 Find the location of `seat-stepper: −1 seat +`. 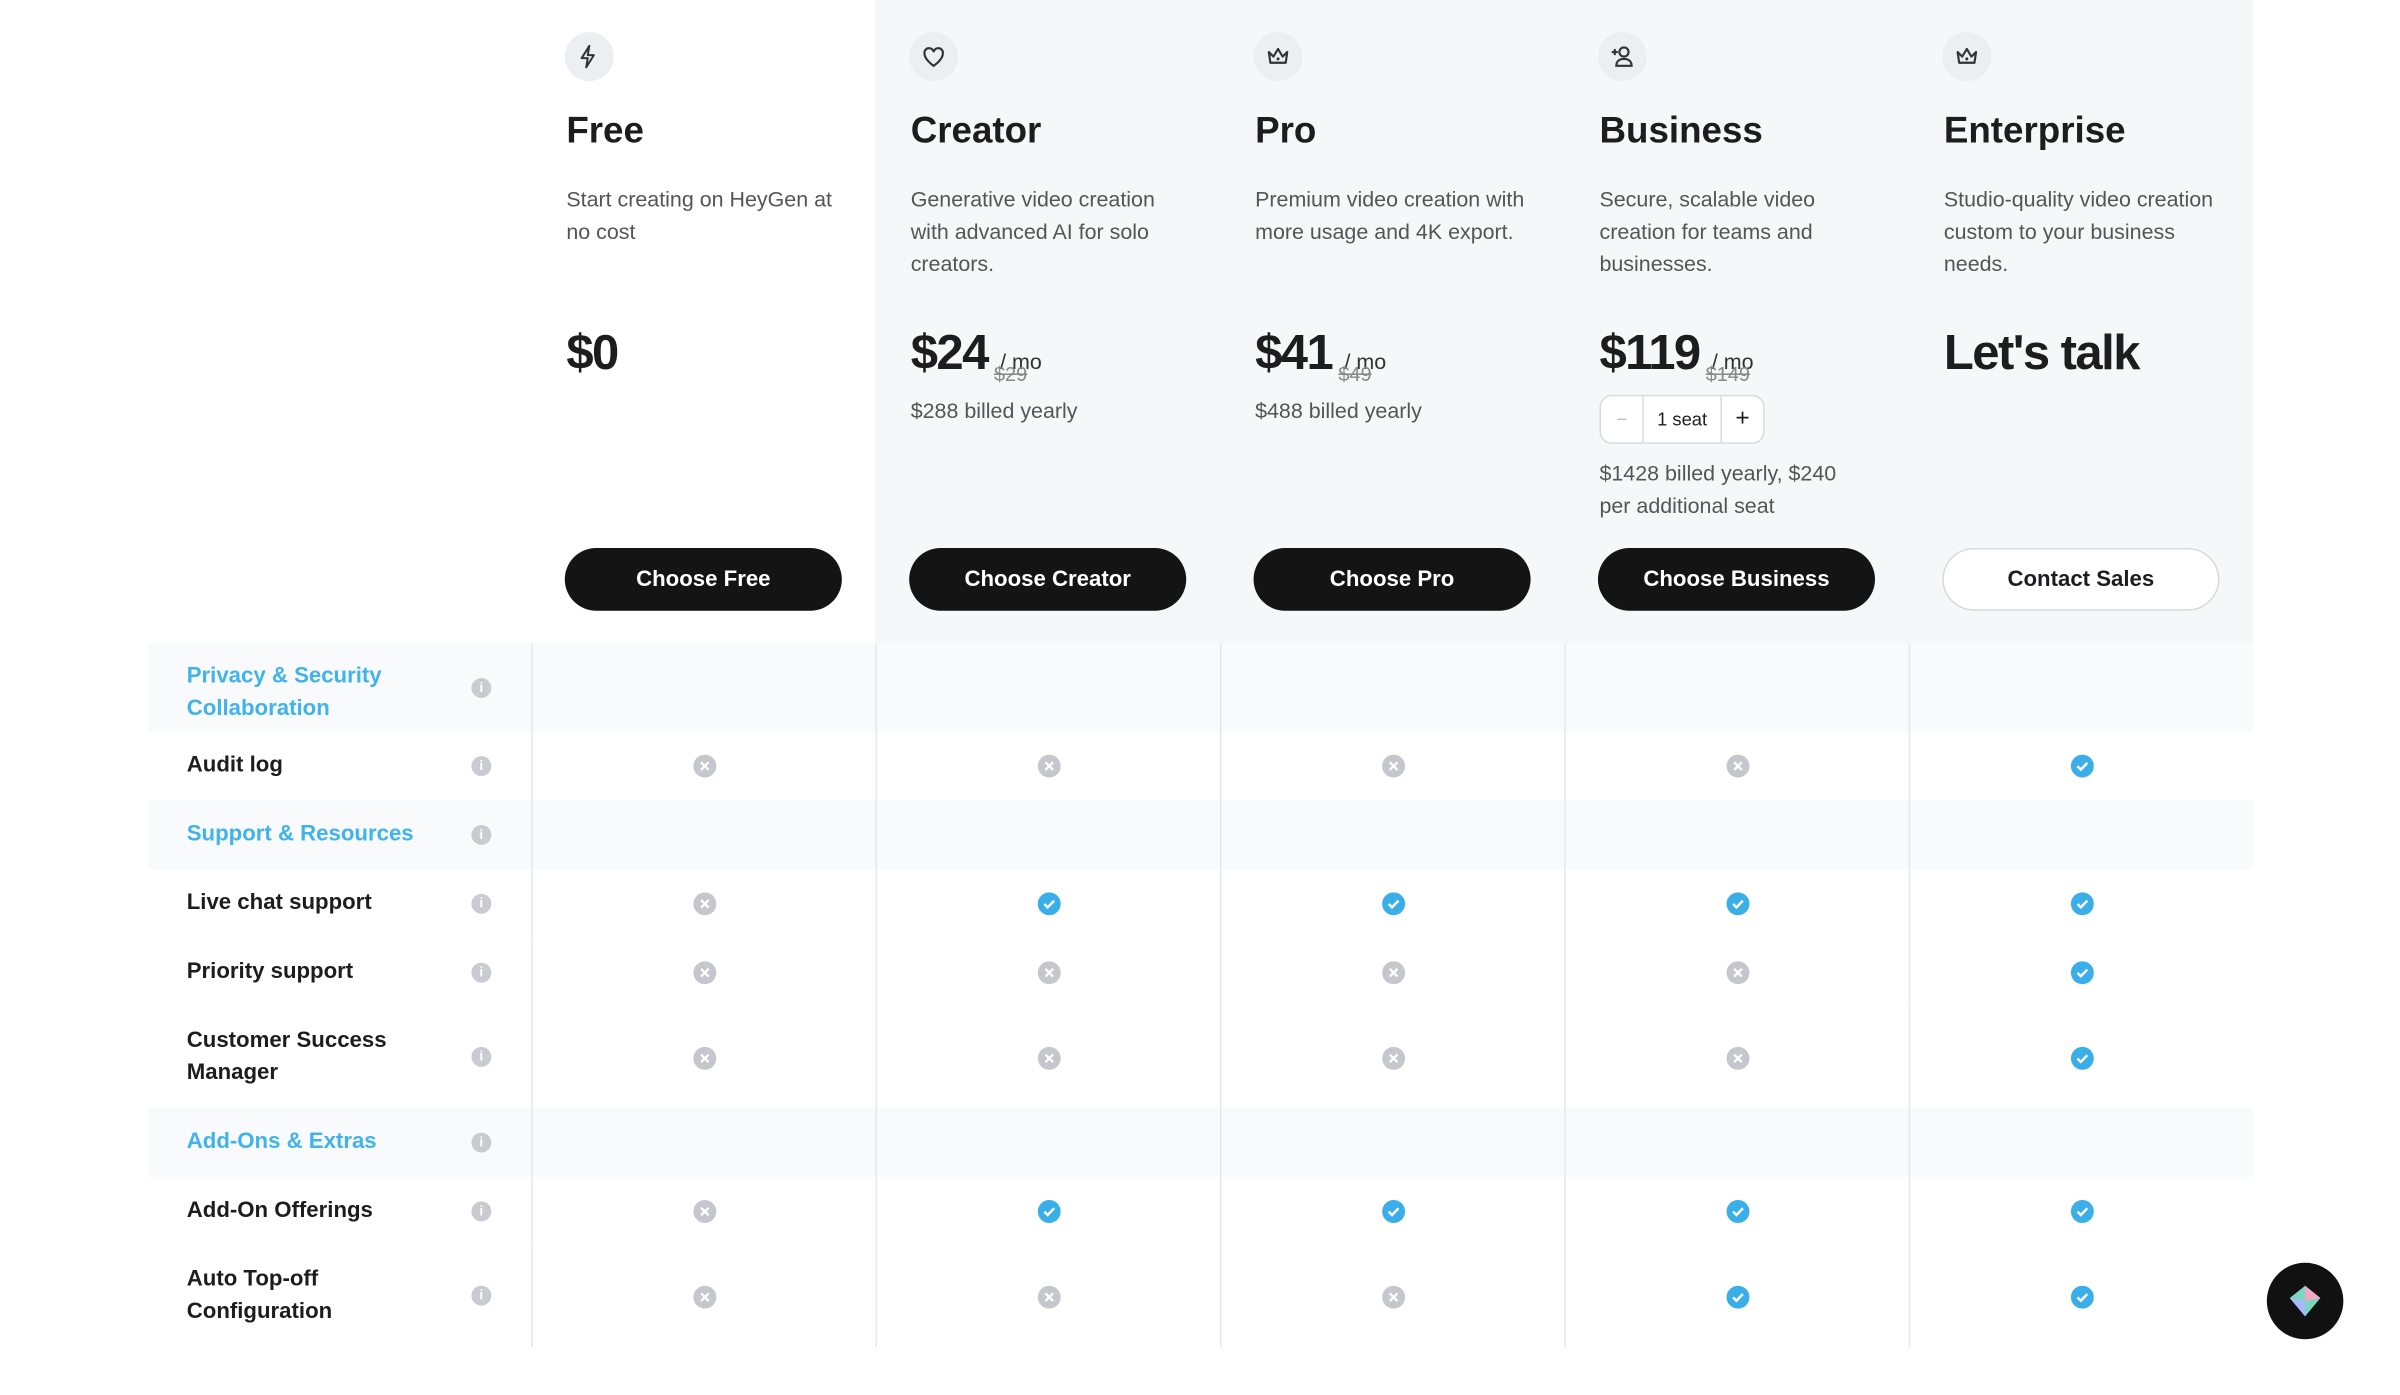

seat-stepper: −1 seat + is located at coordinates (1682, 419).